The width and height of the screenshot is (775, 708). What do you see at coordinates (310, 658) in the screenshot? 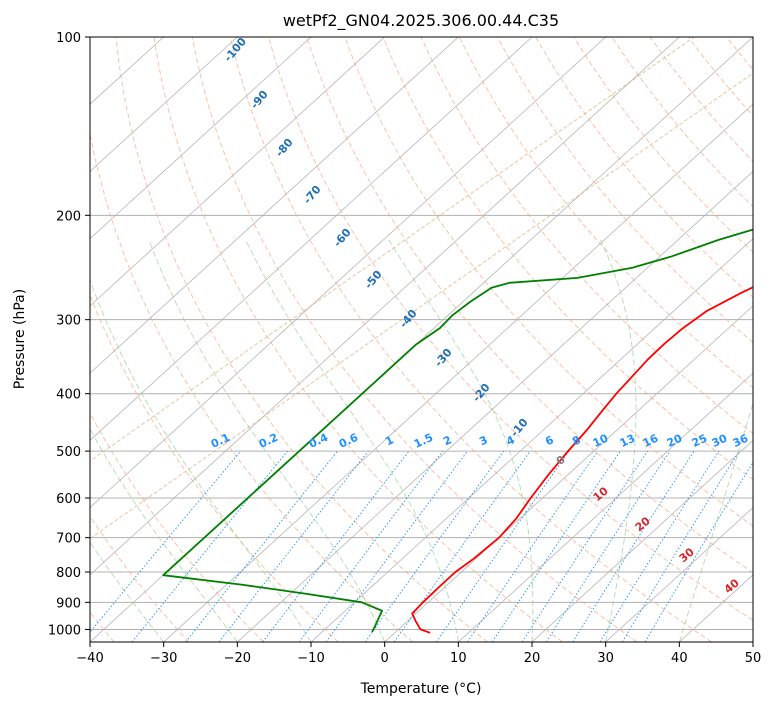
I see `x-tick-label: −10` at bounding box center [310, 658].